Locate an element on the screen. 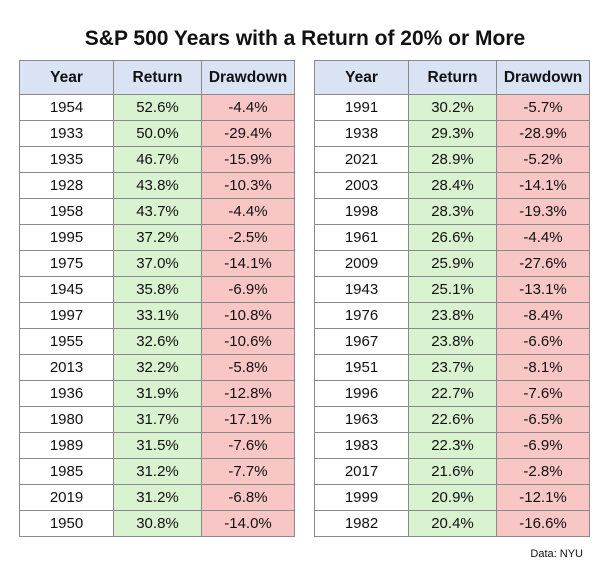 The height and width of the screenshot is (575, 610). year-cell: 1999 is located at coordinates (361, 497).